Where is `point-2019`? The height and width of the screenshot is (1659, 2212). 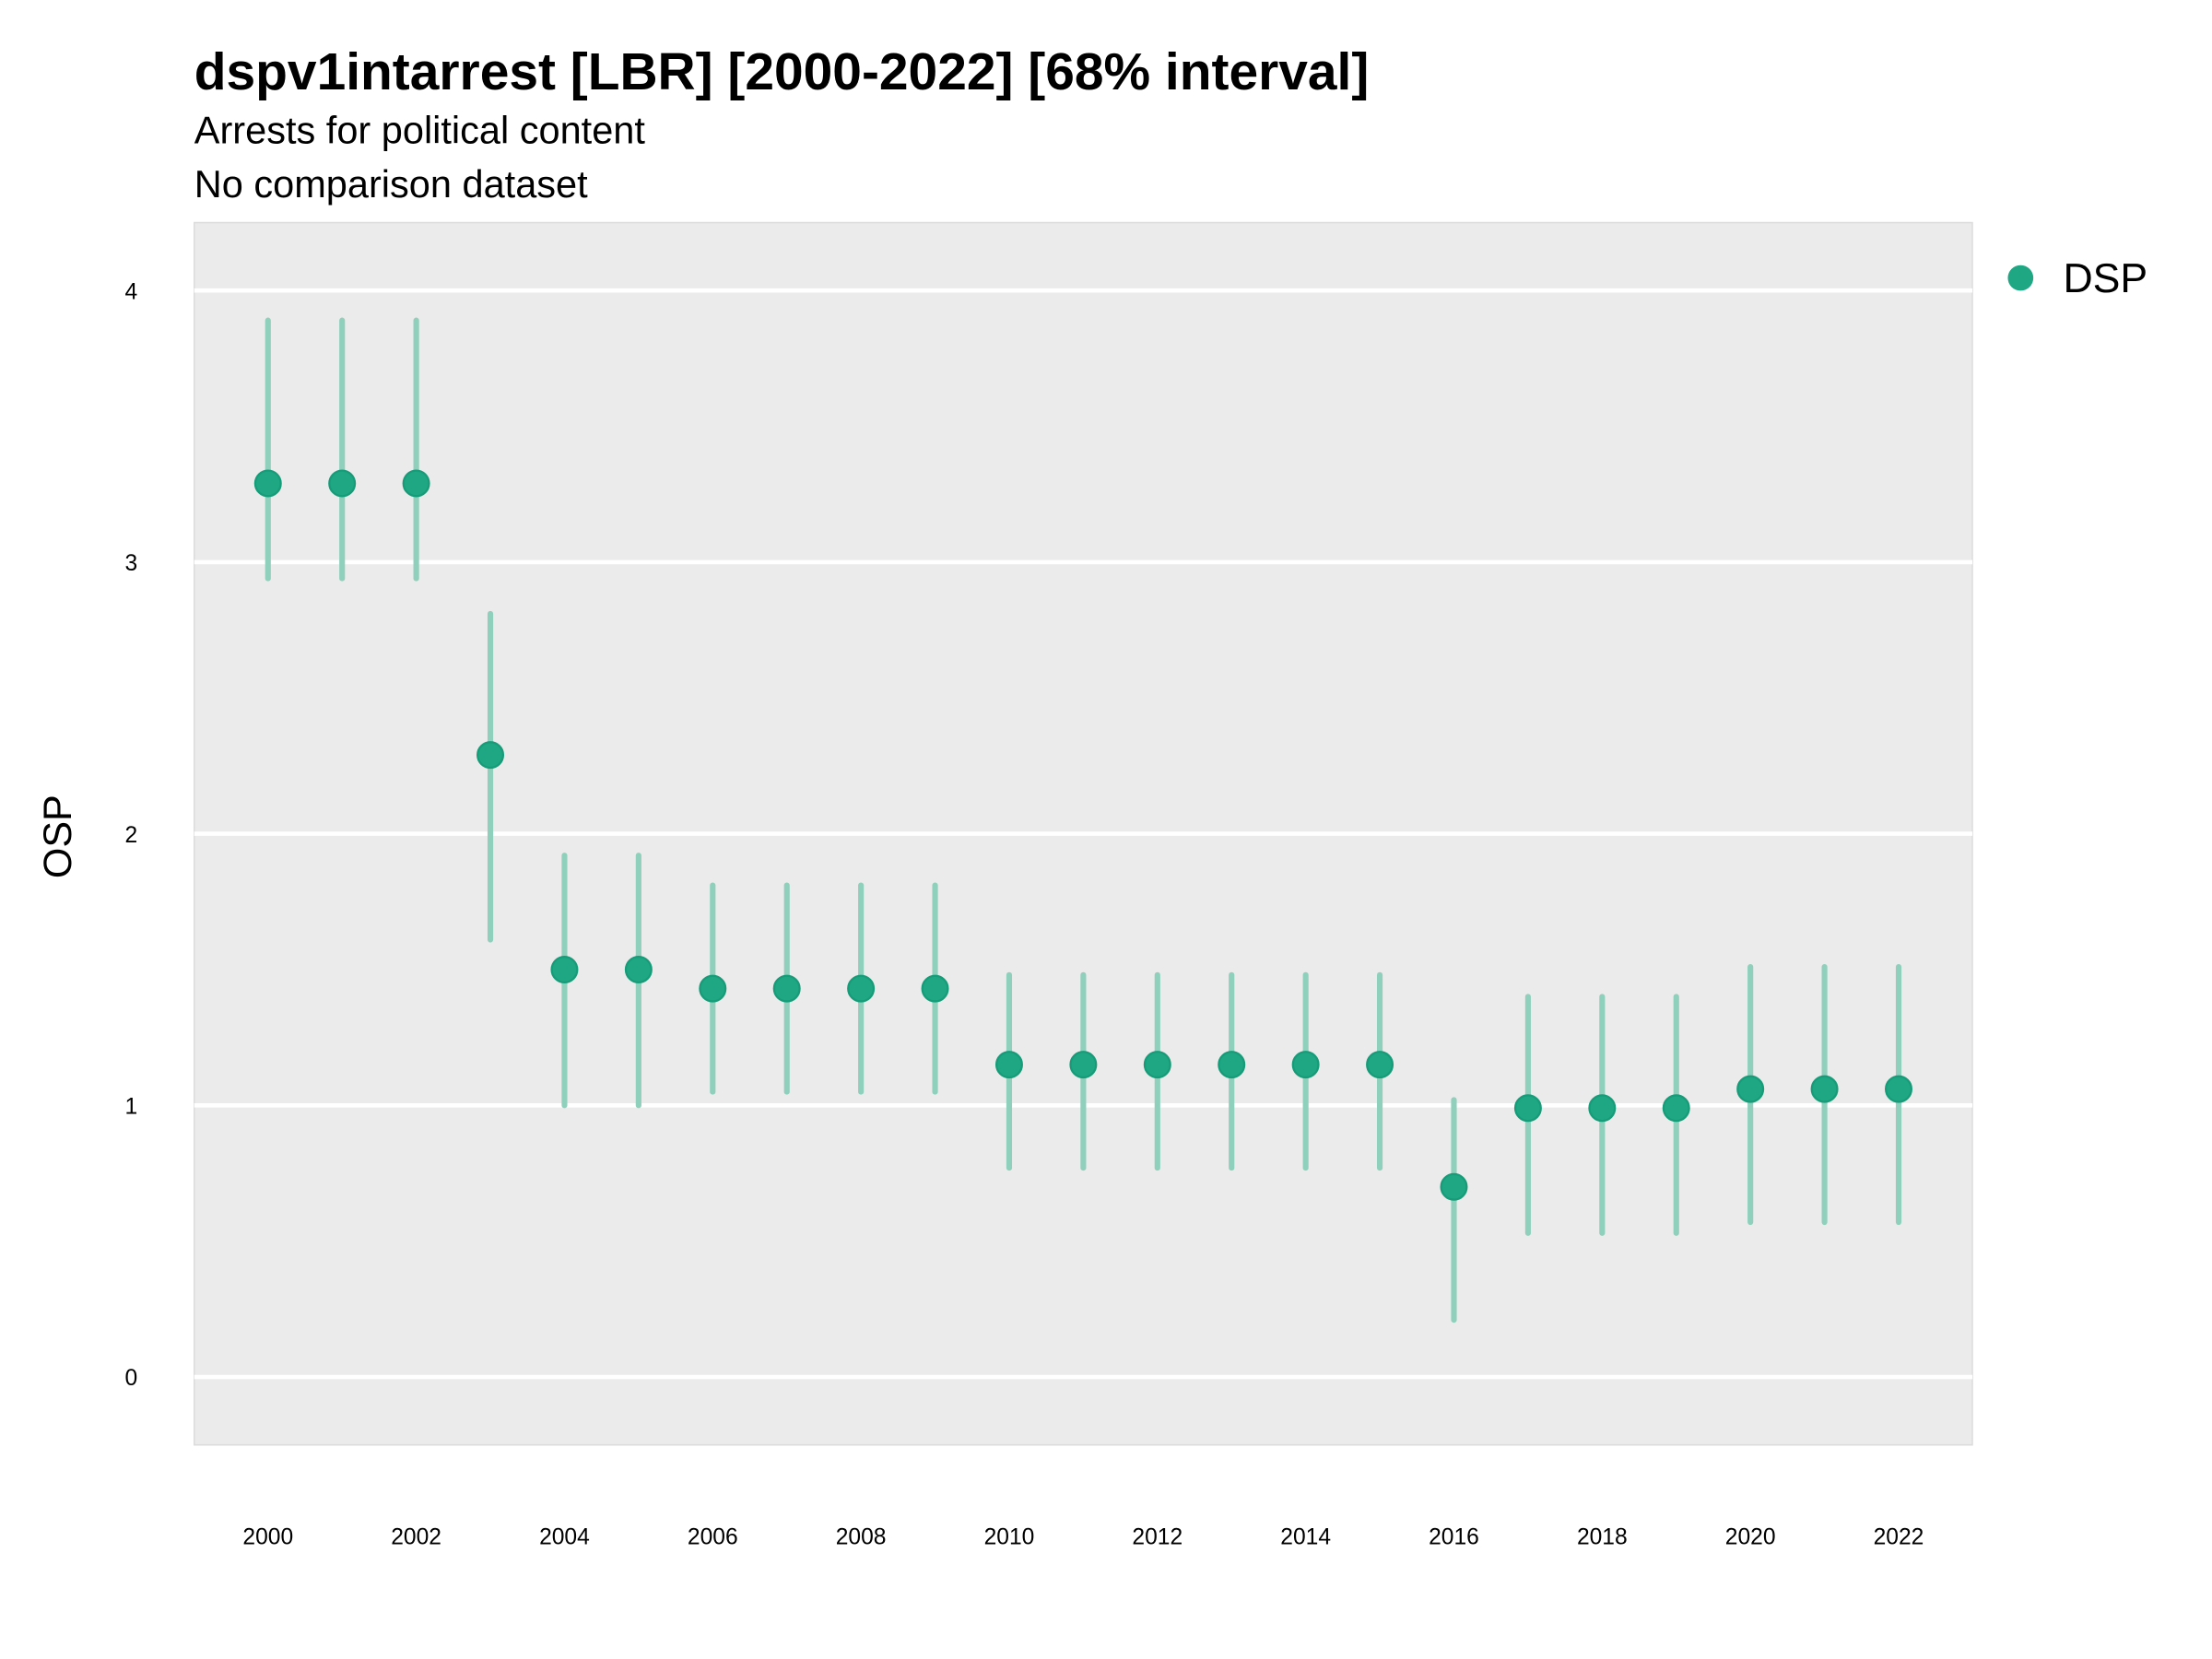
point-2019 is located at coordinates (1676, 1108).